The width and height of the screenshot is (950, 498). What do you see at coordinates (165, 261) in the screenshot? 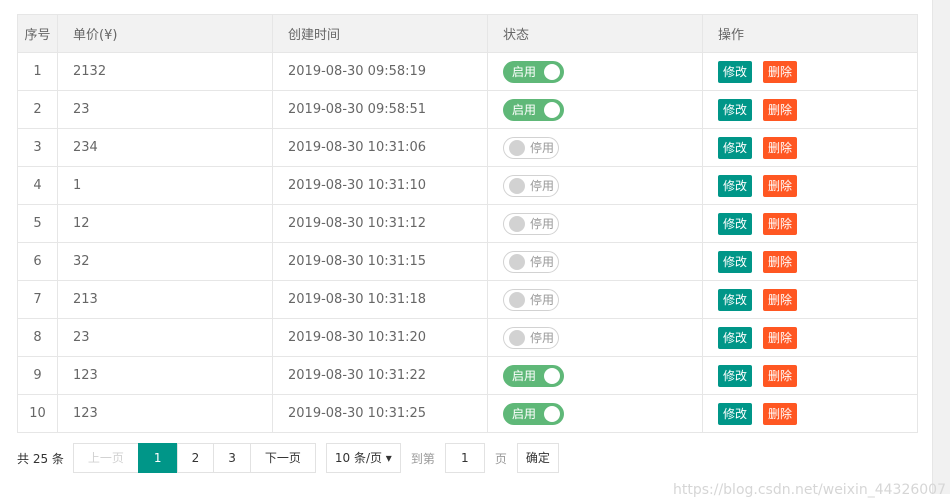
I see `cell-price: 32` at bounding box center [165, 261].